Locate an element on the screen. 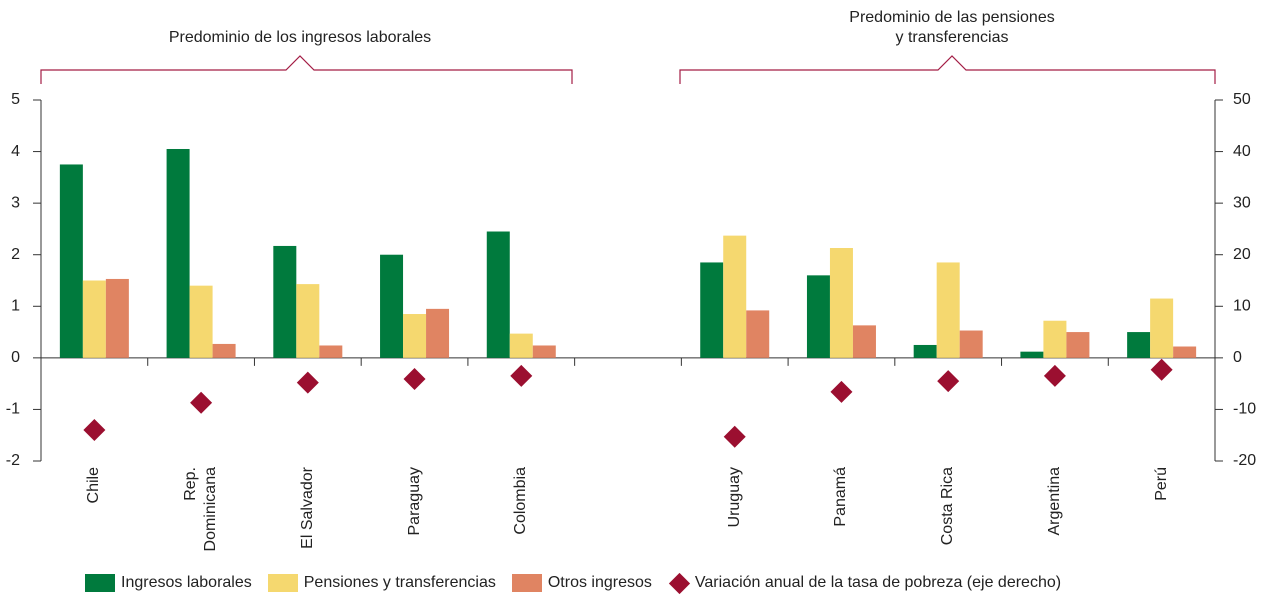  x-tick-label: Costa Rica is located at coordinates (948, 506).